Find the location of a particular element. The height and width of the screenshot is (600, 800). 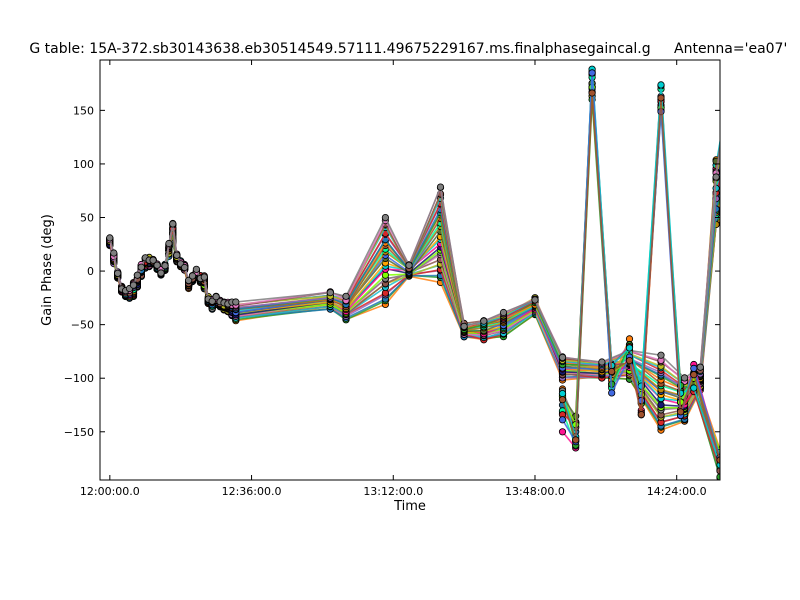

x-tick-label: 12:00:00.0 is located at coordinates (110, 491).